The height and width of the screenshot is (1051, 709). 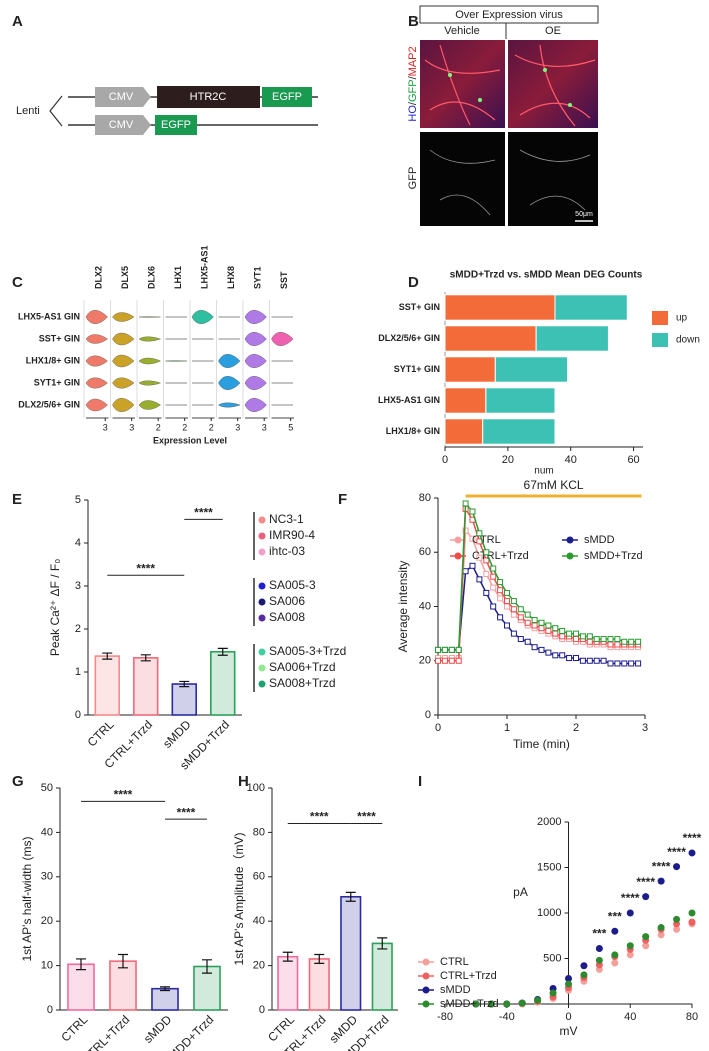 What do you see at coordinates (49, 404) in the screenshot?
I see `row-label: DLX2/5/6+ GIN` at bounding box center [49, 404].